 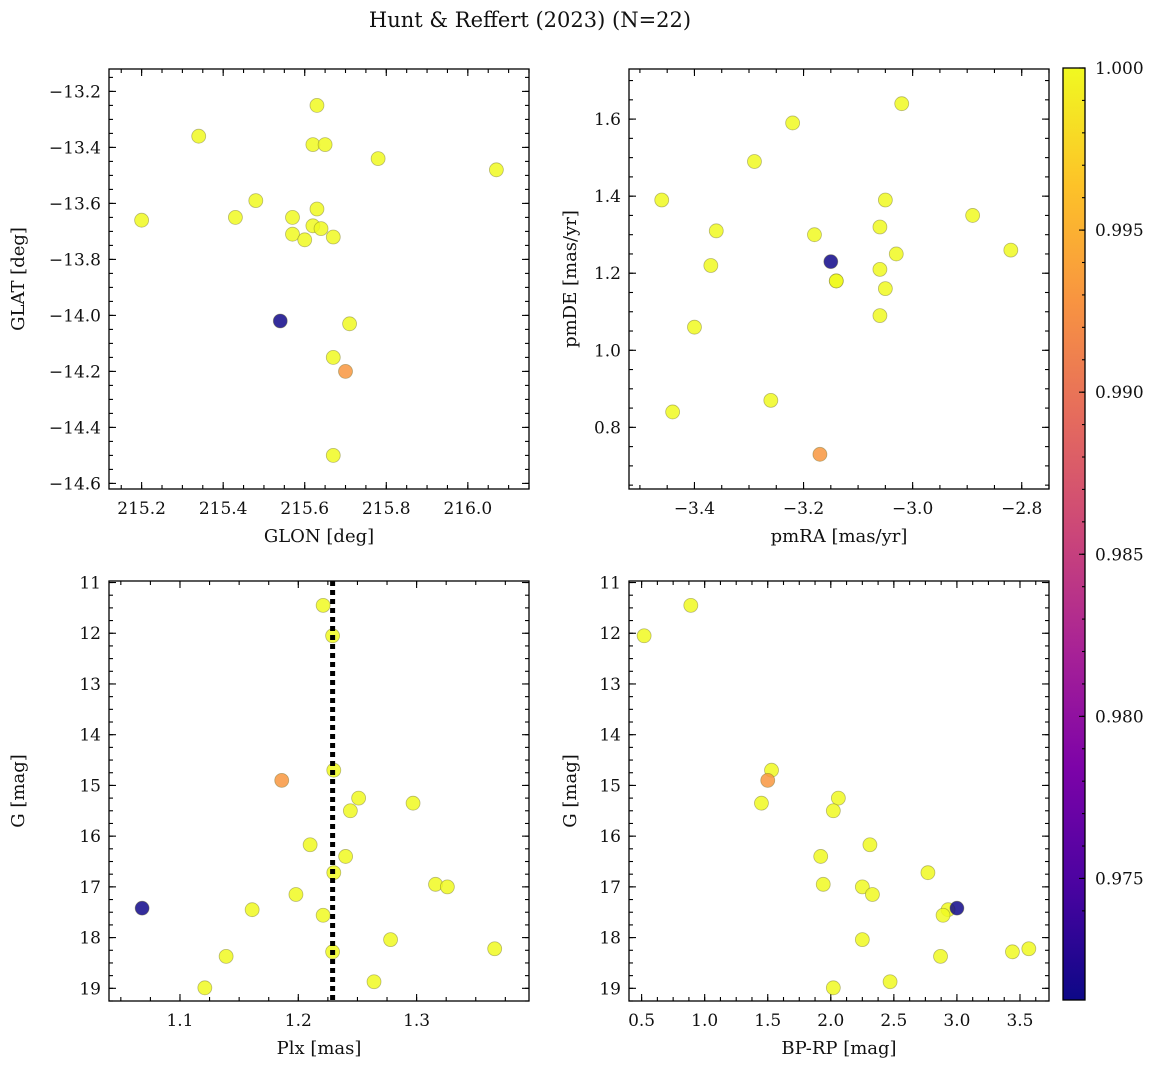 What do you see at coordinates (1119, 231) in the screenshot?
I see `colorbar-tick-label: 0.995` at bounding box center [1119, 231].